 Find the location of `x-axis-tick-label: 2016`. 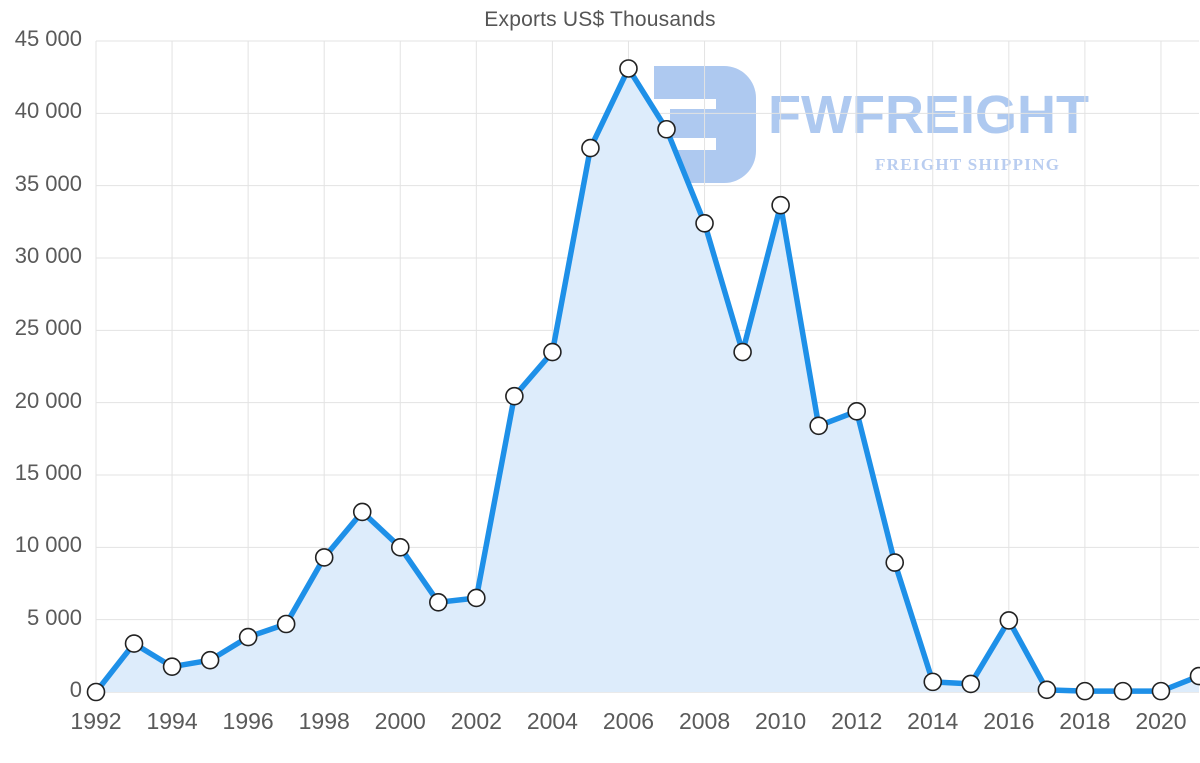

x-axis-tick-label: 2016 is located at coordinates (1009, 721).